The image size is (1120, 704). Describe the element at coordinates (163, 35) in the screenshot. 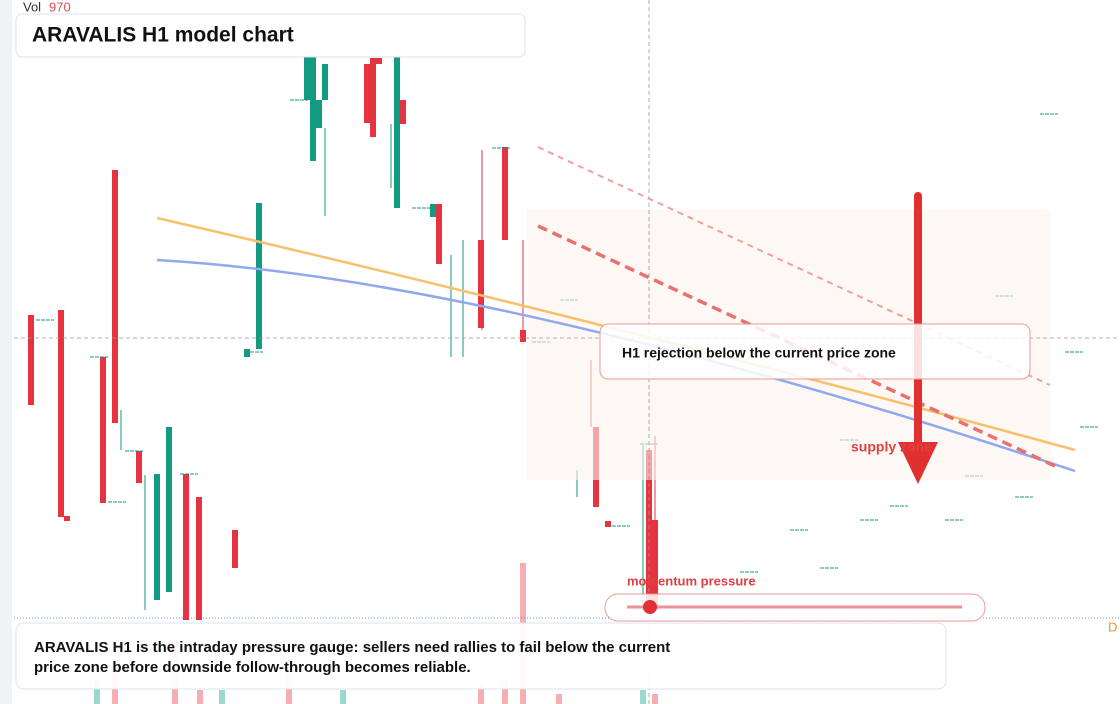

I see `chart-title: ARAVALIS H1 model chart` at that location.